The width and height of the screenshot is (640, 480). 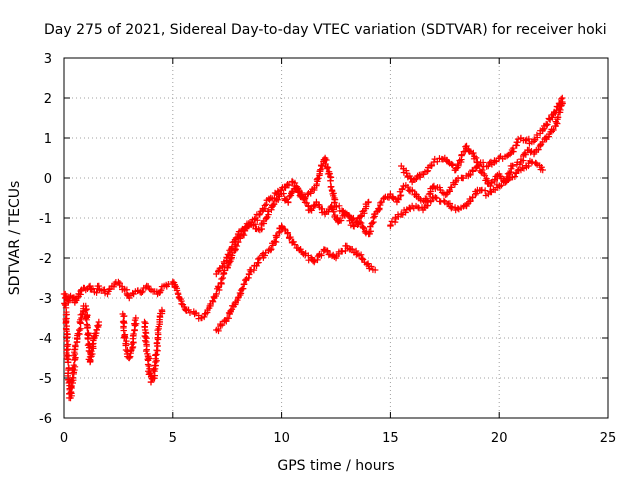 What do you see at coordinates (48, 99) in the screenshot?
I see `y-tick-label: 2` at bounding box center [48, 99].